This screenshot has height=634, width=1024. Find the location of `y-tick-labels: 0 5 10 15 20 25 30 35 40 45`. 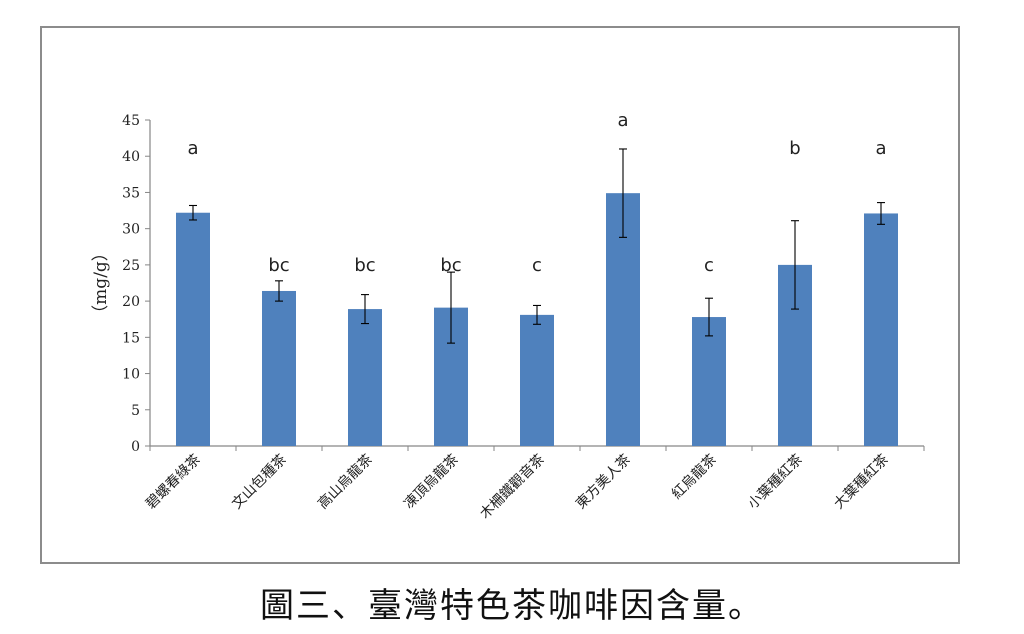

y-tick-labels: 0 5 10 15 20 25 30 35 40 45 is located at coordinates (131, 284).